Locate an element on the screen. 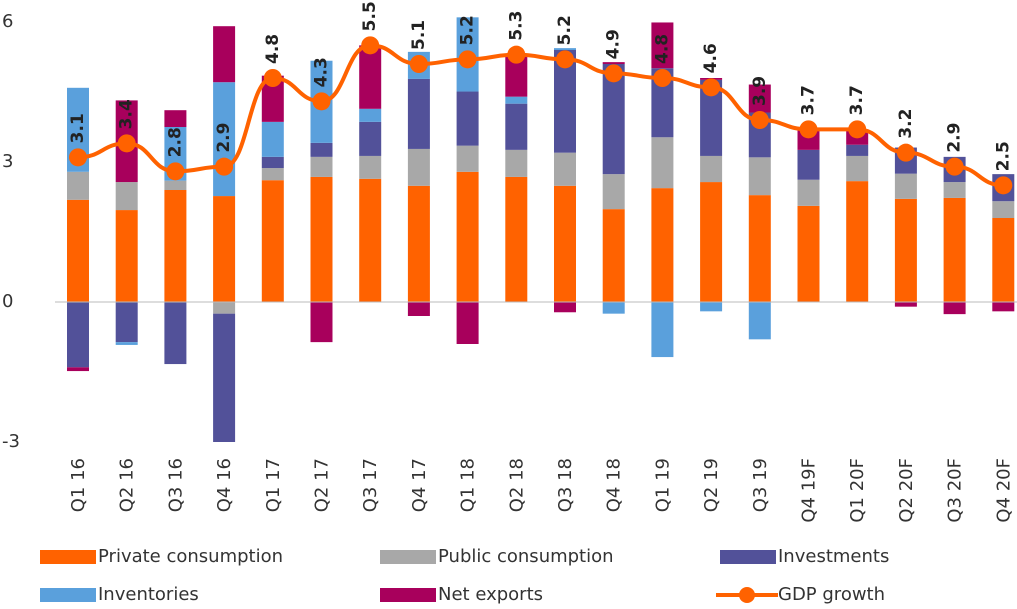 This screenshot has height=609, width=1017. x-tick-label: Q3 18 is located at coordinates (565, 485).